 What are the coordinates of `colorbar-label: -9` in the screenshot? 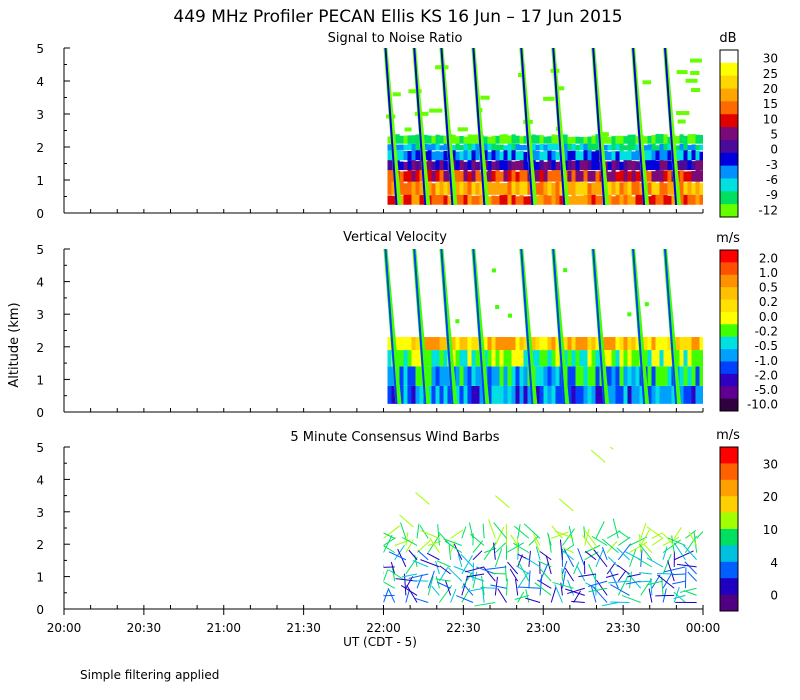 It's located at (772, 195).